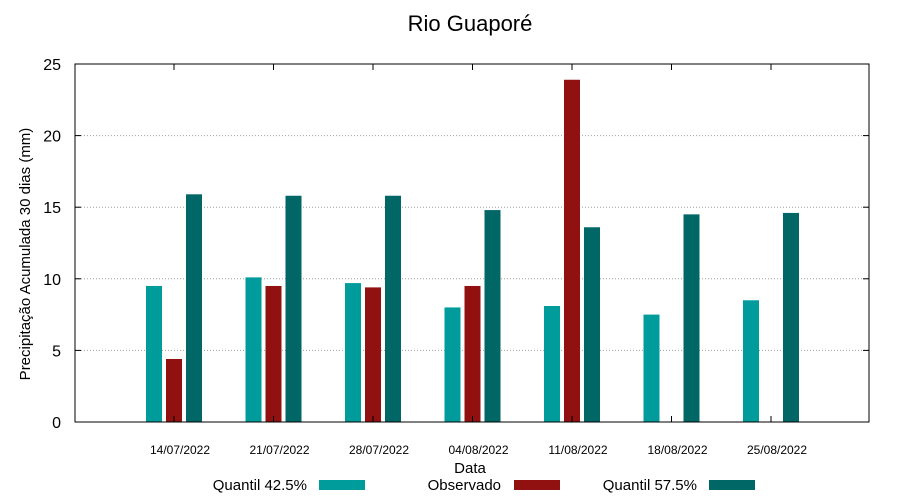 The width and height of the screenshot is (900, 500). What do you see at coordinates (470, 23) in the screenshot?
I see `chart-title: Rio Guaporé` at bounding box center [470, 23].